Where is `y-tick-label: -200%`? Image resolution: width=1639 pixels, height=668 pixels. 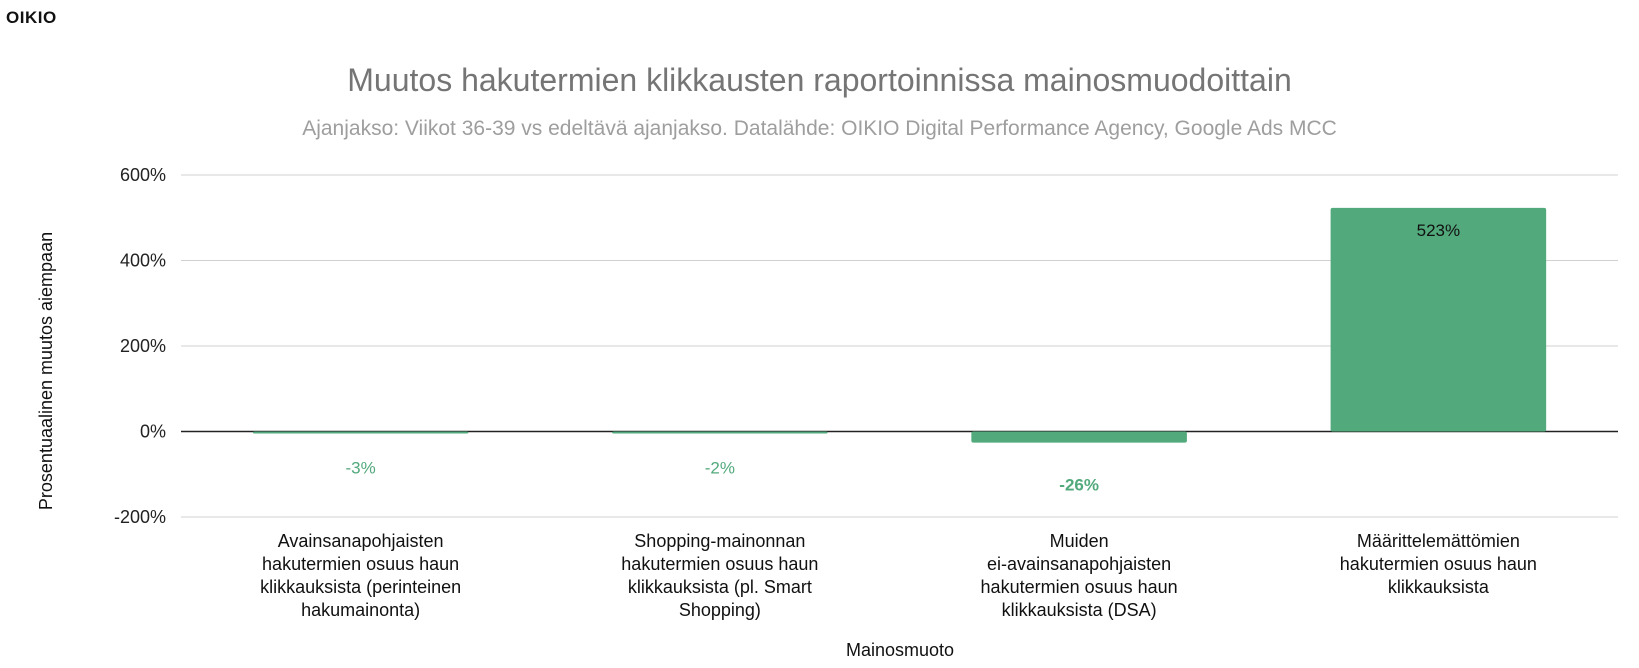
y-tick-label: -200% is located at coordinates (140, 517).